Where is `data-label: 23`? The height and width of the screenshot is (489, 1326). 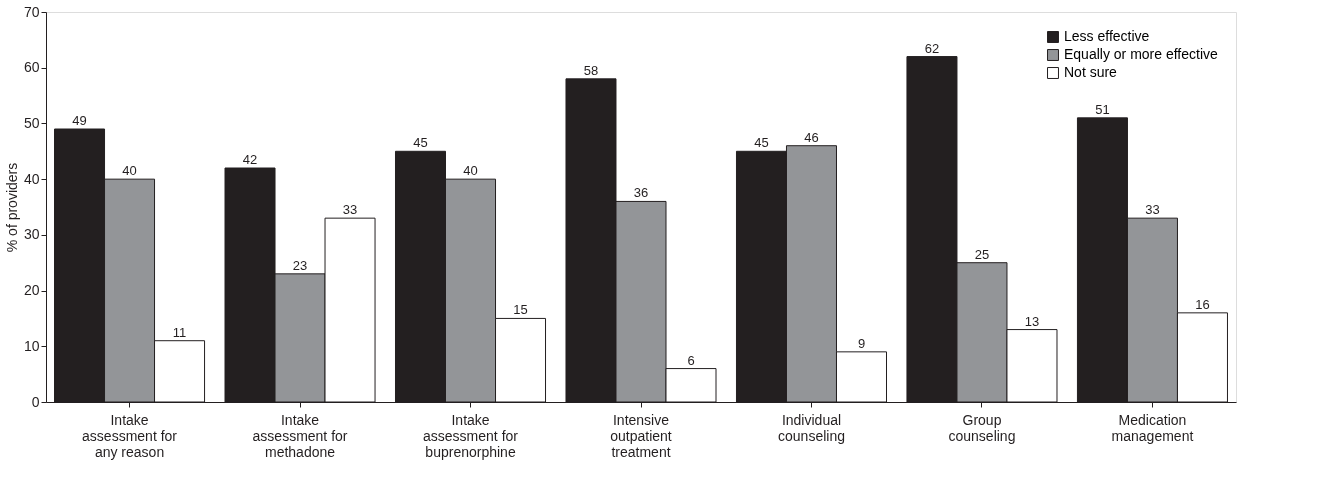 data-label: 23 is located at coordinates (300, 265).